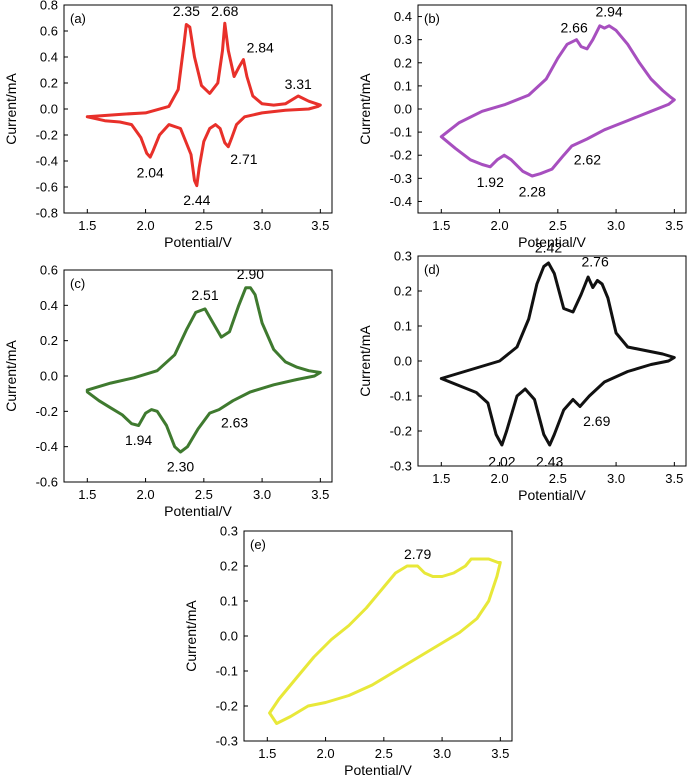 This screenshot has height=784, width=700. Describe the element at coordinates (203, 104) in the screenshot. I see `cv-curve-a` at that location.